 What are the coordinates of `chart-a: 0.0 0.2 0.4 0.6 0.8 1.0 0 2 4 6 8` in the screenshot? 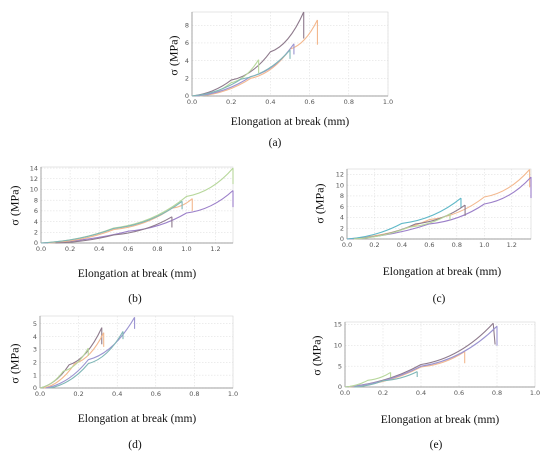 It's located at (289, 58).